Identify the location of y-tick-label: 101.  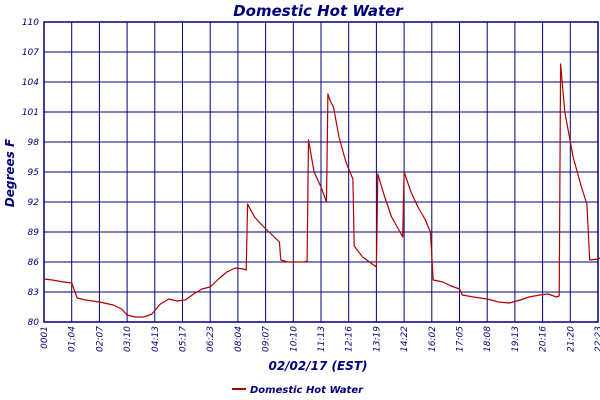
(30, 113).